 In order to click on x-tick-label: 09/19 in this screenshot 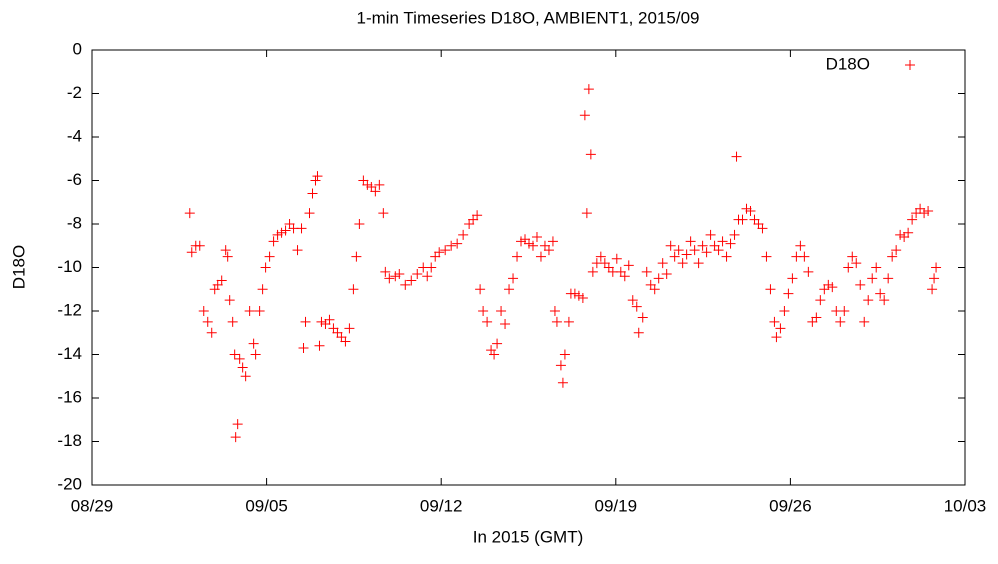, I will do `click(616, 505)`.